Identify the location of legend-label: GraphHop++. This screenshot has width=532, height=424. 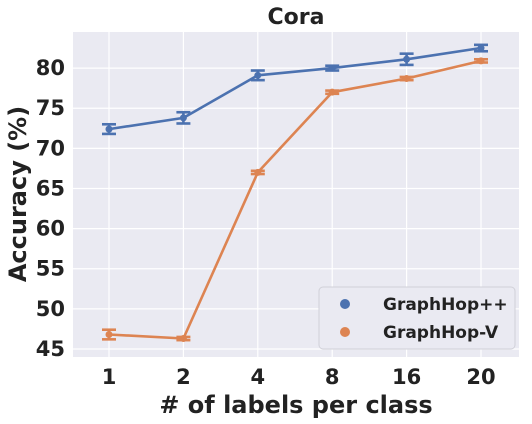
(445, 305).